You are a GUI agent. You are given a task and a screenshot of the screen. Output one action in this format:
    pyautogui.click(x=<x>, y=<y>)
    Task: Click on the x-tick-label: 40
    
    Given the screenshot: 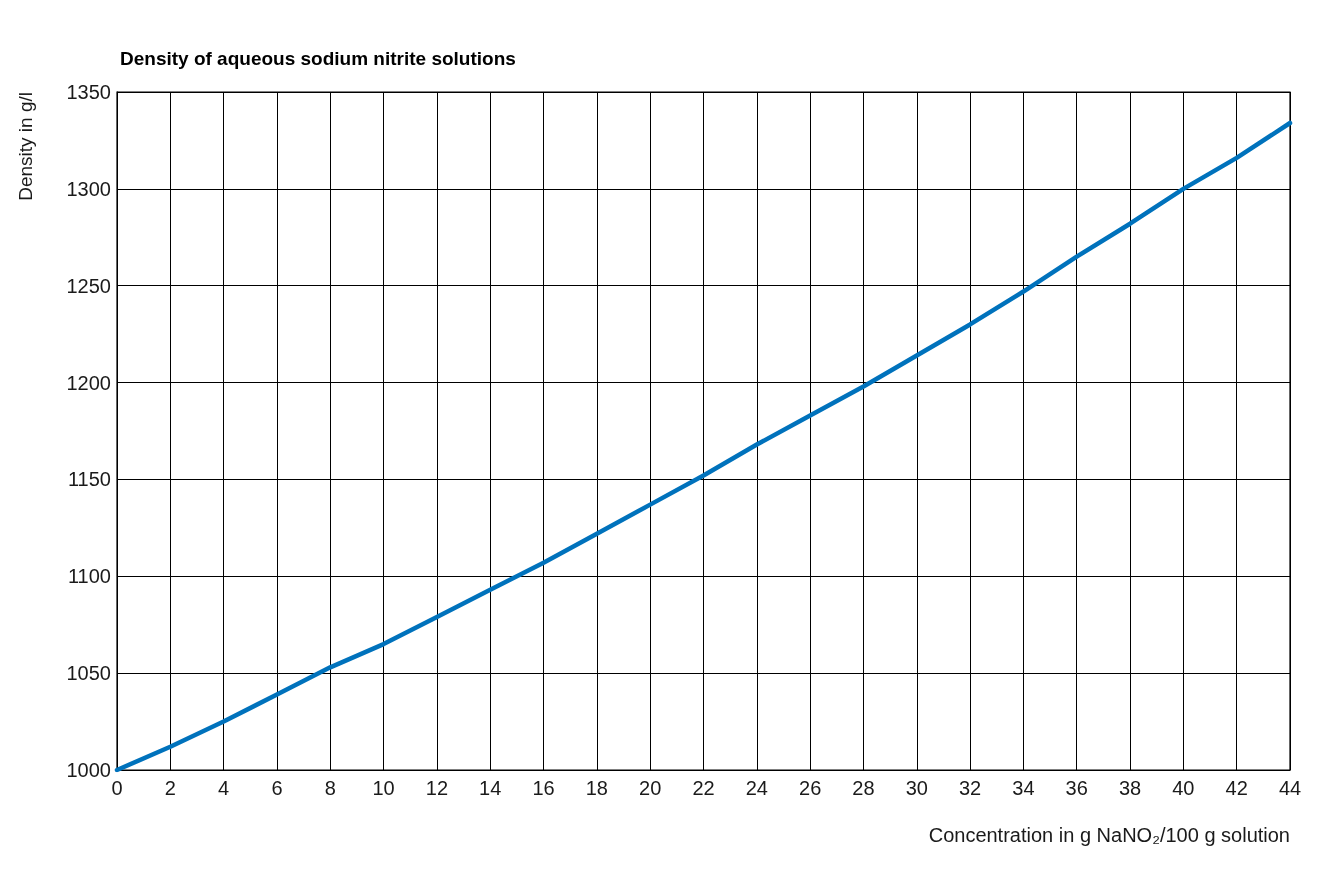 What is the action you would take?
    pyautogui.click(x=1183, y=788)
    